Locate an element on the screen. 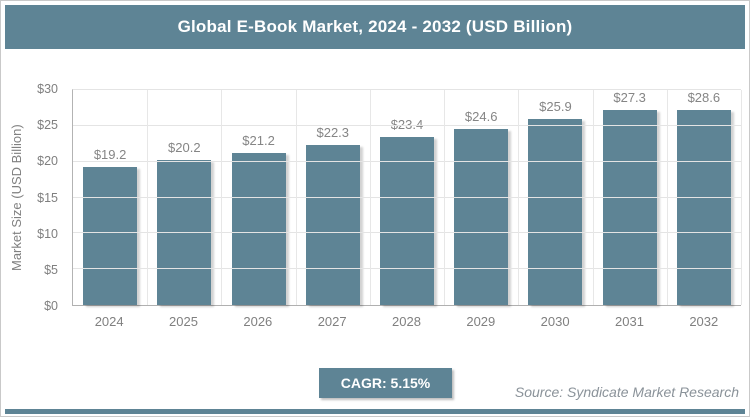  bar-value-label: $24.6 is located at coordinates (481, 116).